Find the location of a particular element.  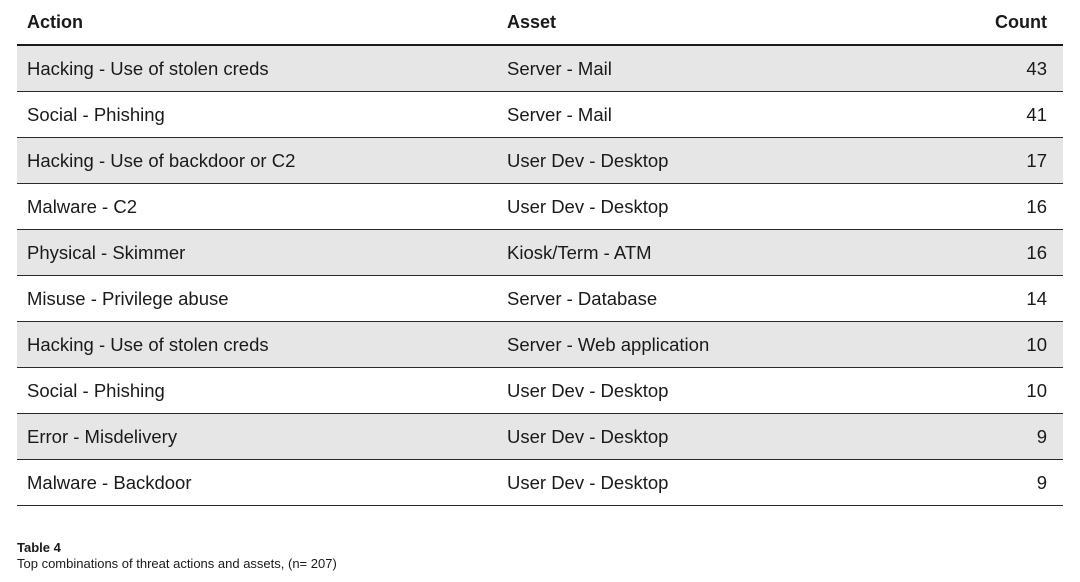

cell-action: Malware - C2 is located at coordinates (257, 206).